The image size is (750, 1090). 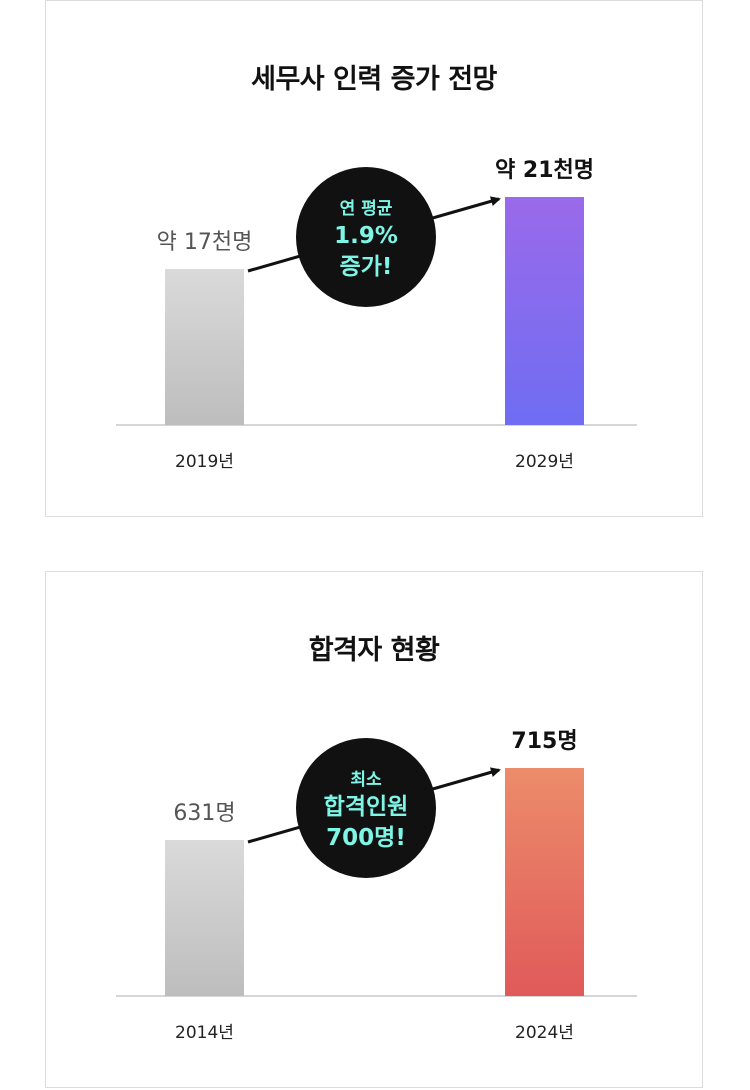 What do you see at coordinates (374, 79) in the screenshot?
I see `chart-title: 세무사 인력 증가 전망` at bounding box center [374, 79].